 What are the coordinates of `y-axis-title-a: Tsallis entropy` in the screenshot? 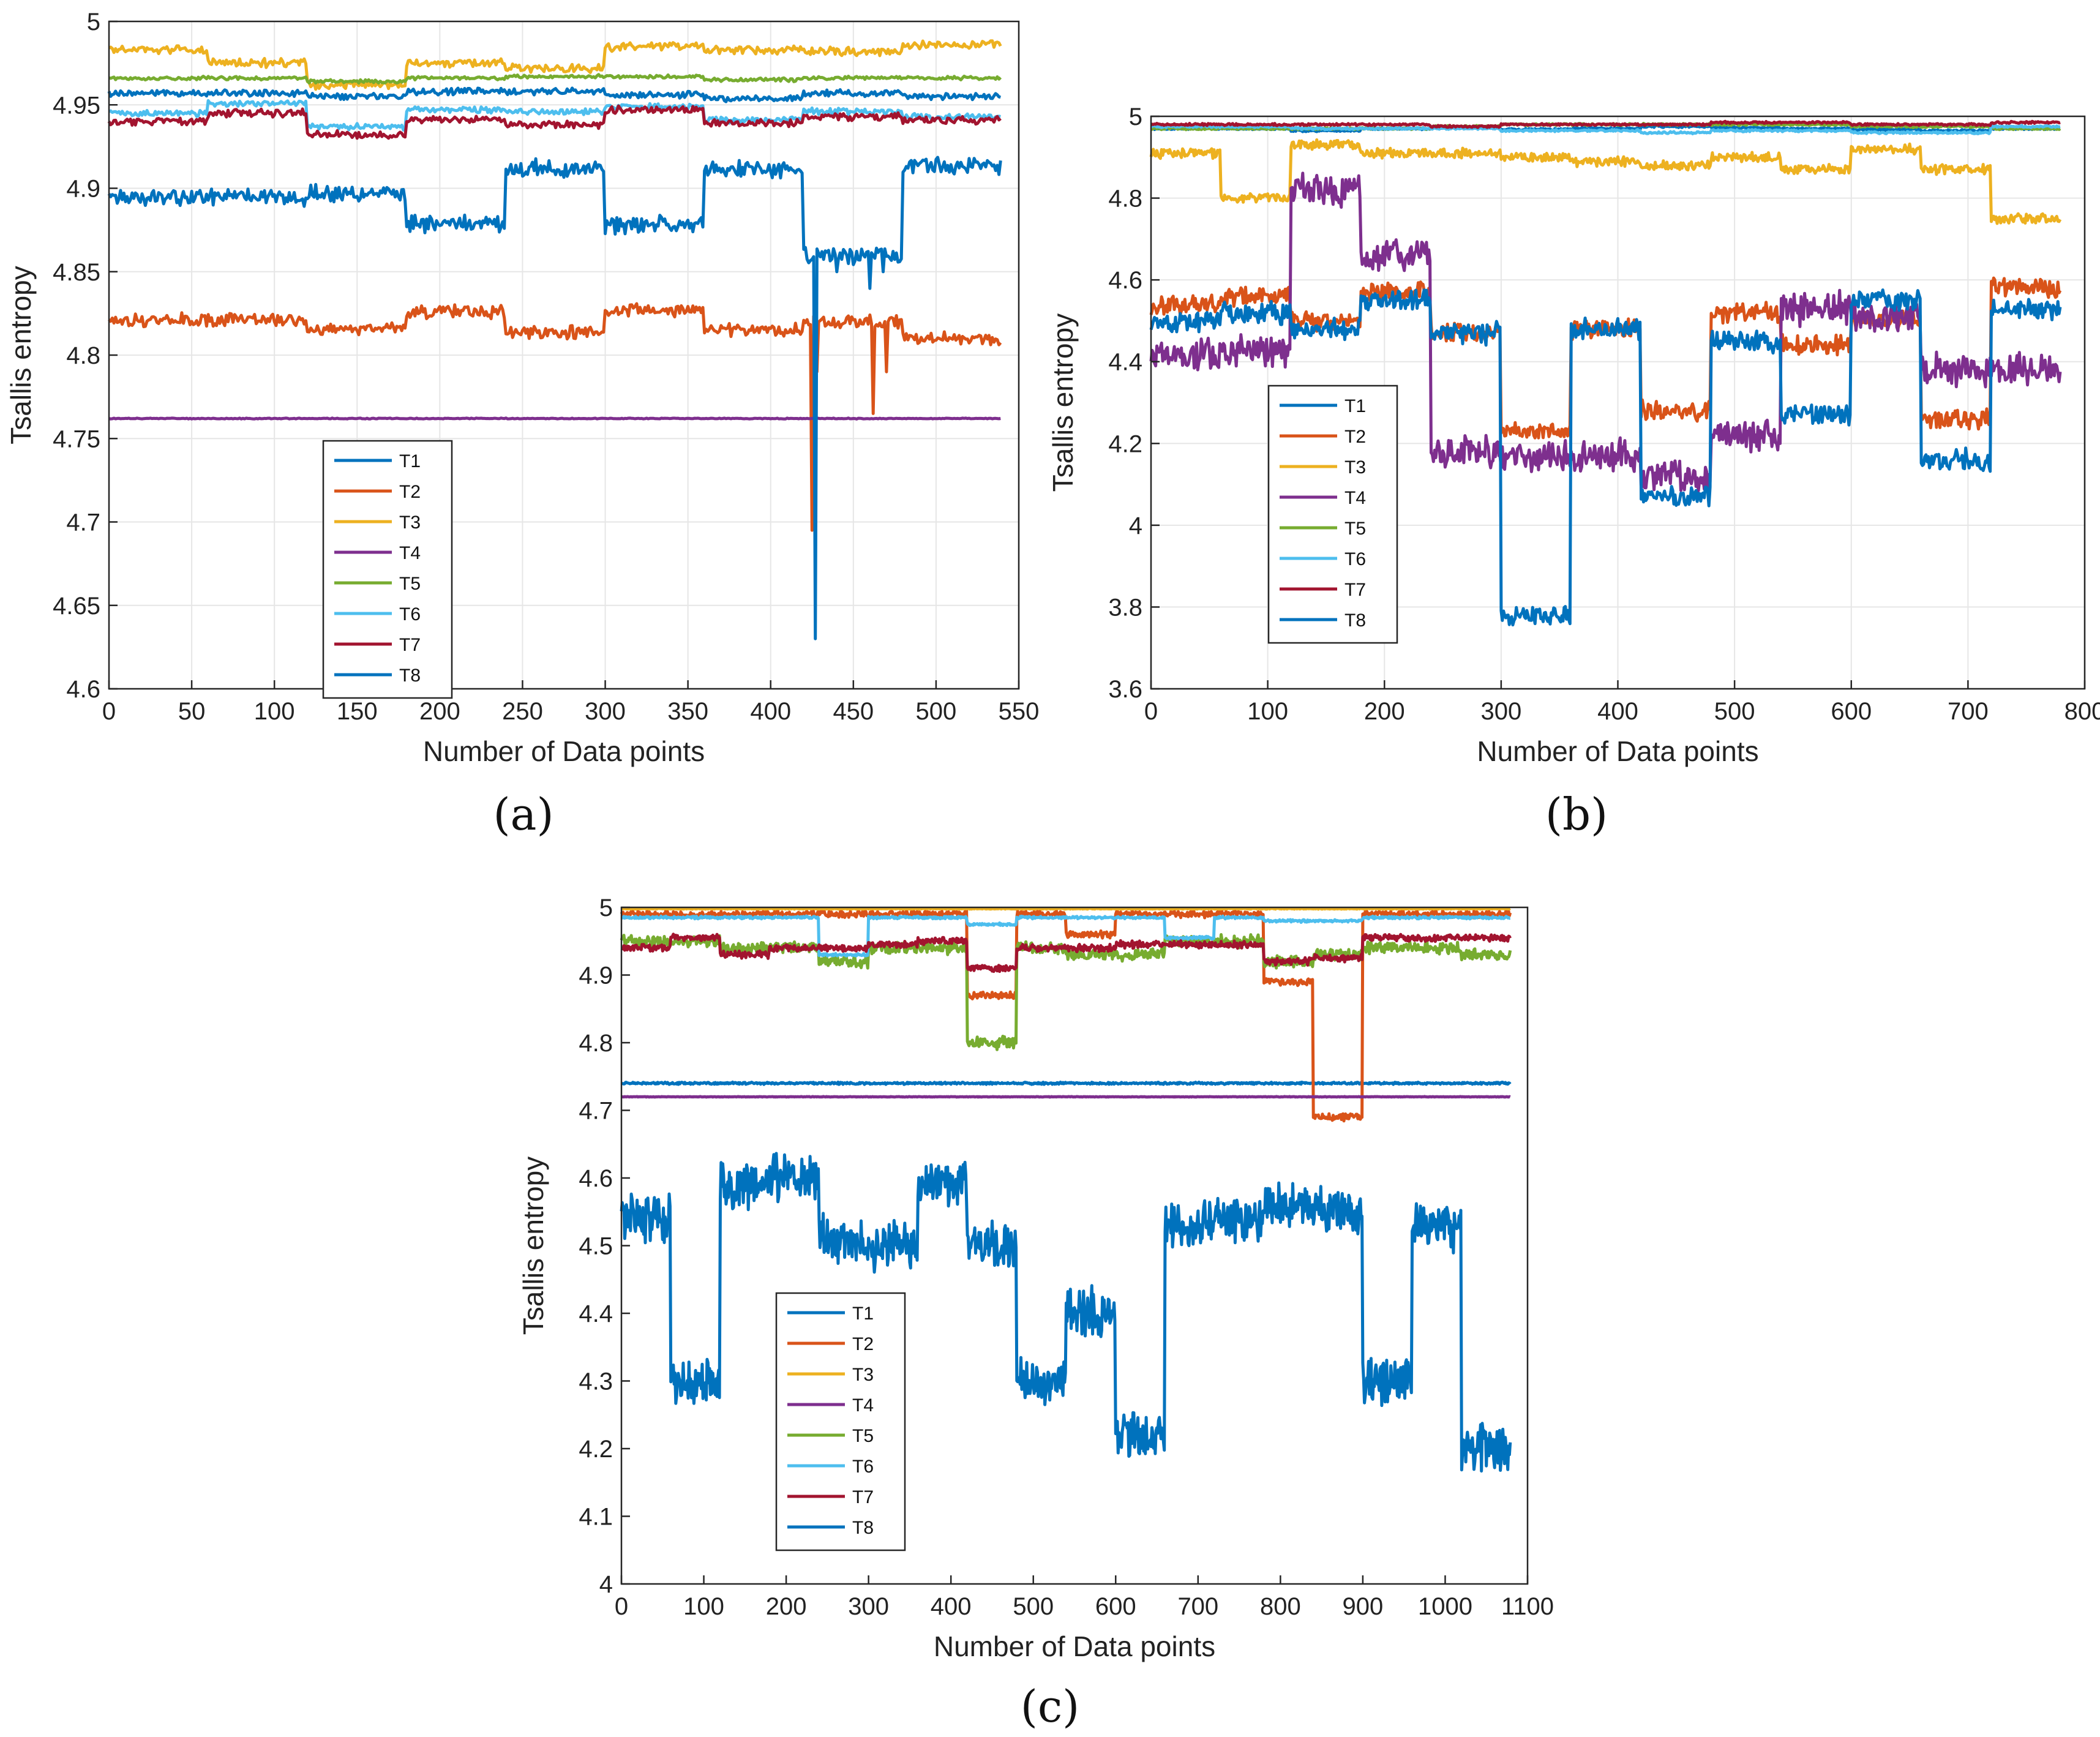 It's located at (21, 355).